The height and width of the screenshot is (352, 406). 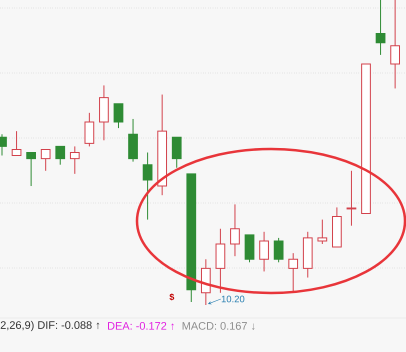 What do you see at coordinates (233, 299) in the screenshot?
I see `annotation: 10.20` at bounding box center [233, 299].